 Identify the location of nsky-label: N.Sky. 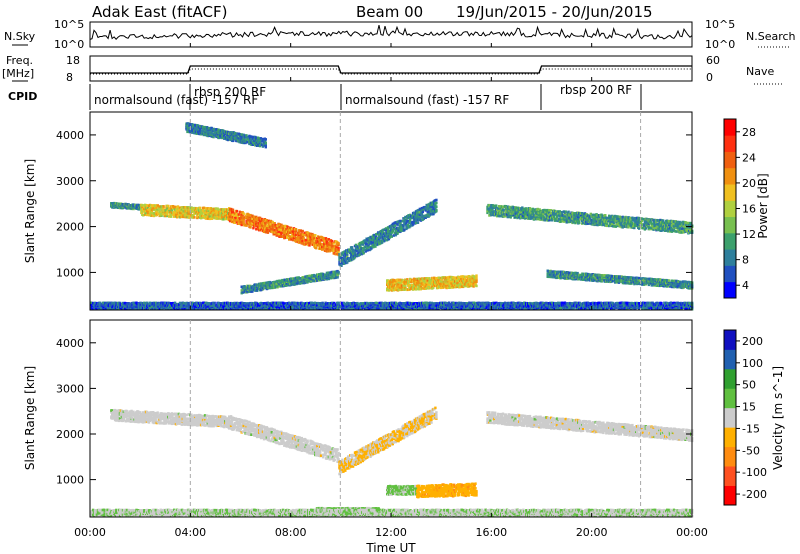
(20, 36).